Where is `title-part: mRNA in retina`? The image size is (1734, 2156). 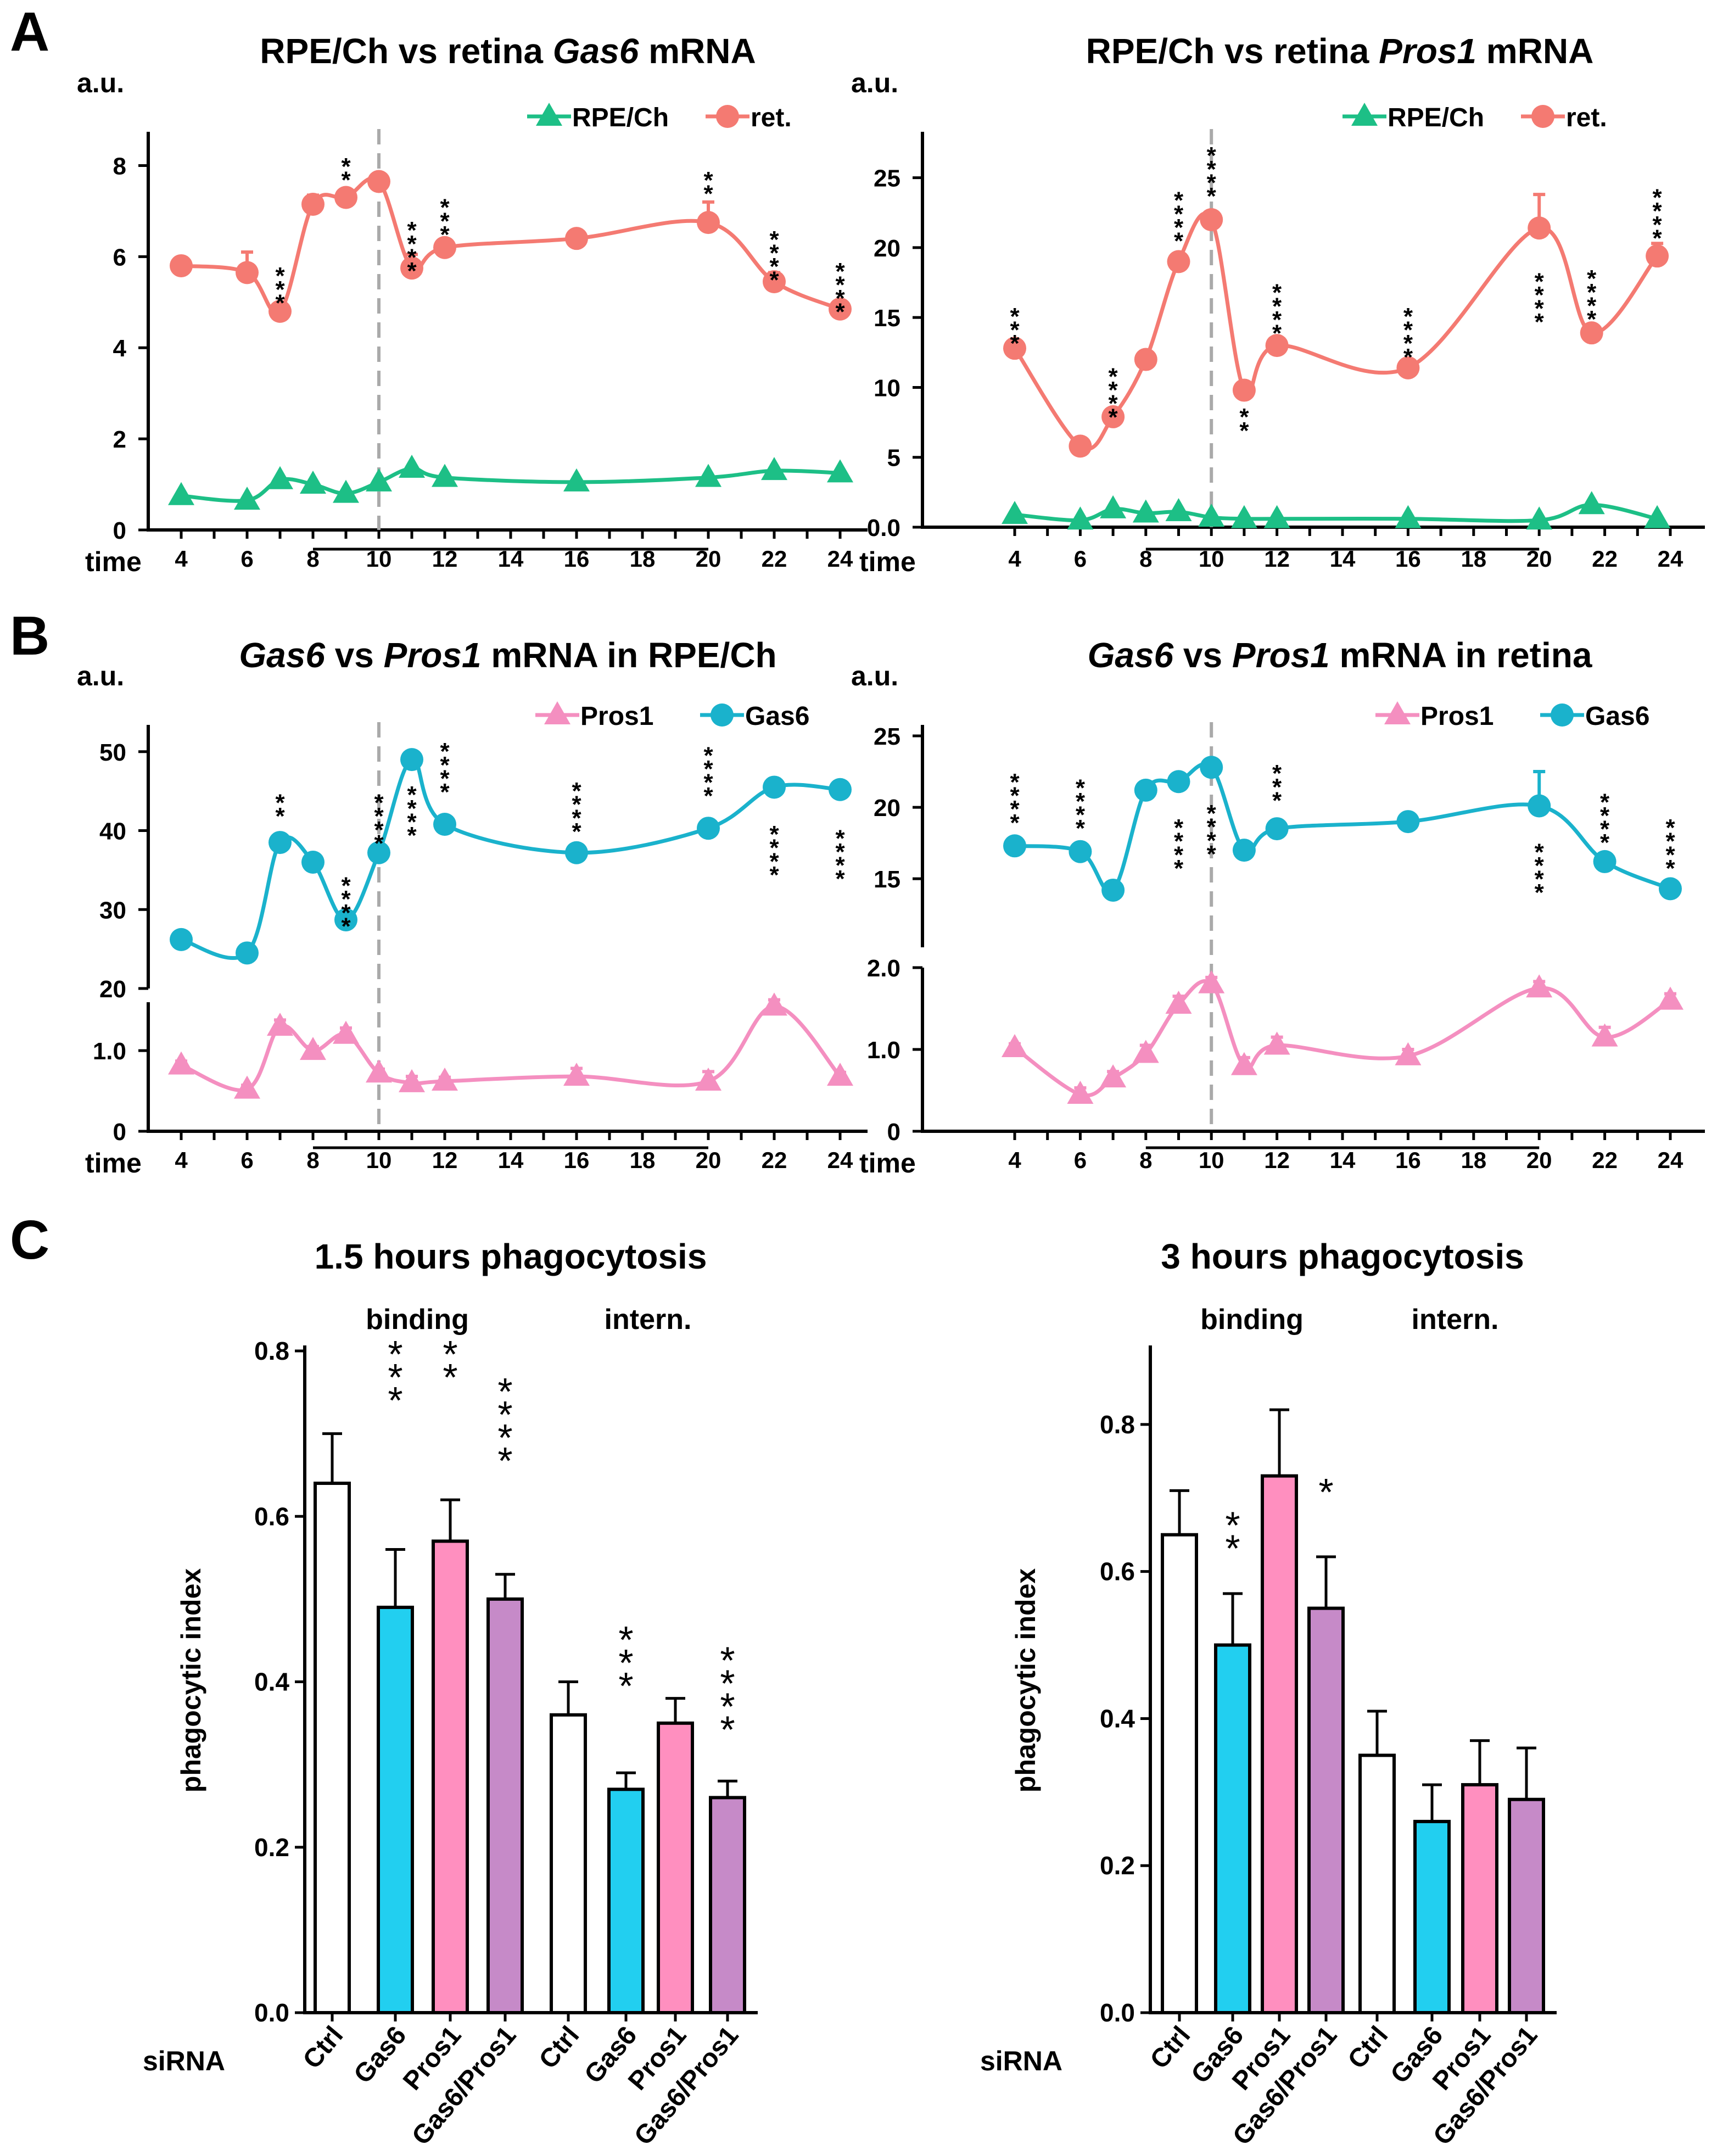 title-part: mRNA in retina is located at coordinates (1461, 655).